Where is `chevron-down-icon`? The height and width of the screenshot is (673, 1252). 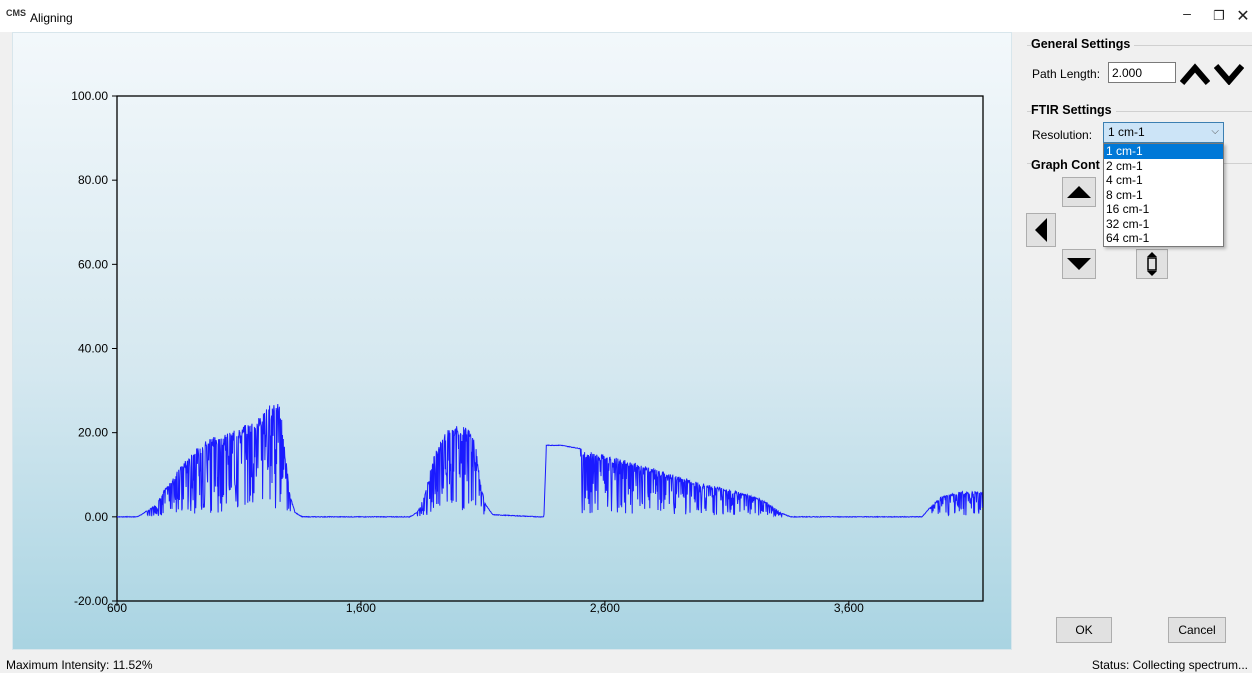
chevron-down-icon is located at coordinates (1229, 74).